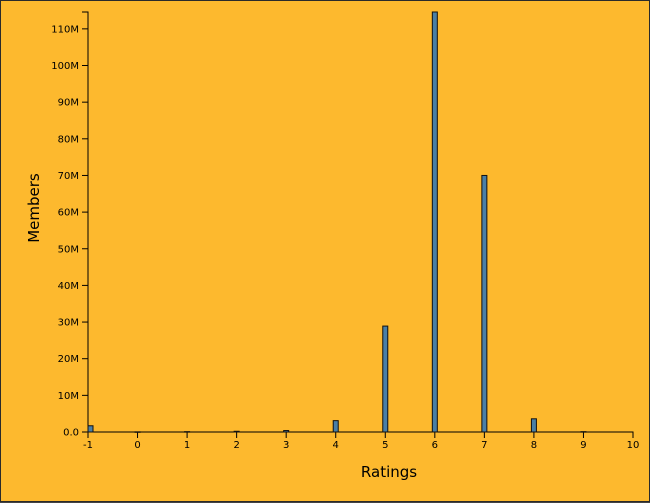 The width and height of the screenshot is (650, 503). Describe the element at coordinates (68, 249) in the screenshot. I see `y-tick-label: 50M` at that location.